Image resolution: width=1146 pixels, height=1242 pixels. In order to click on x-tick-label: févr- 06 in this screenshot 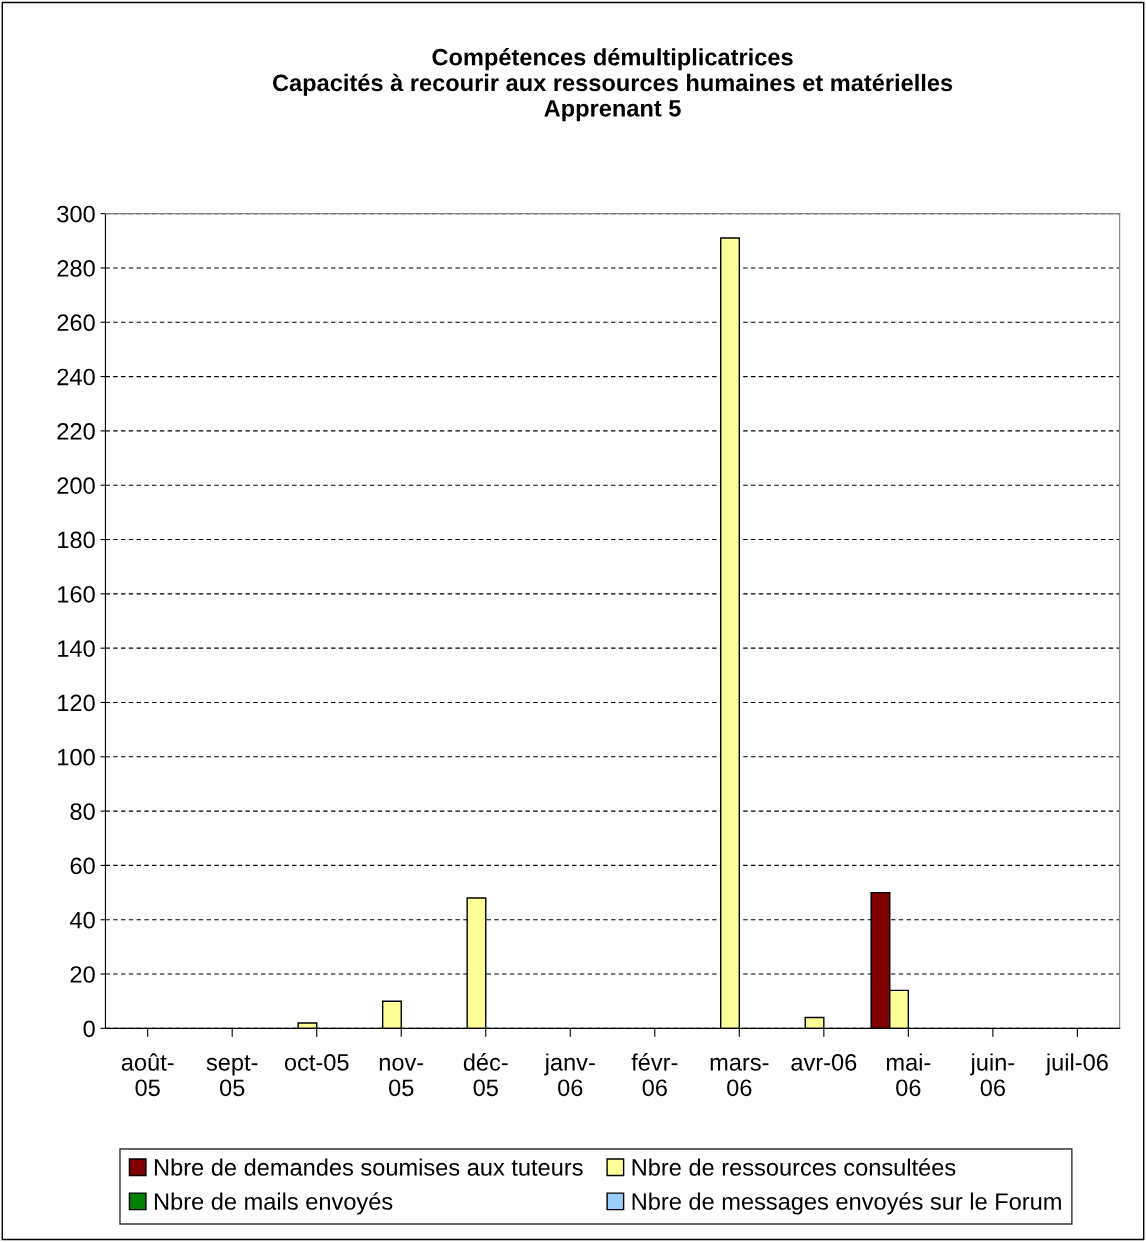, I will do `click(654, 1075)`.